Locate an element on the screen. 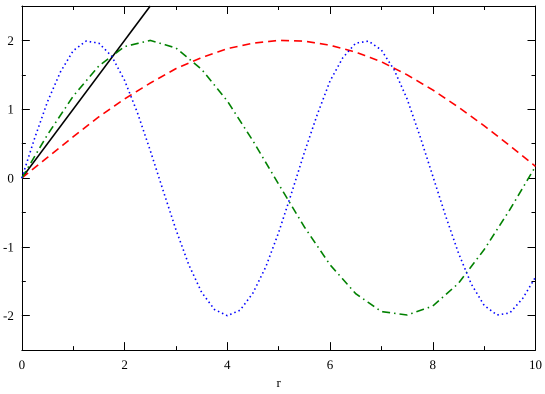 The image size is (545, 394). x-tick-label: 2 is located at coordinates (124, 364).